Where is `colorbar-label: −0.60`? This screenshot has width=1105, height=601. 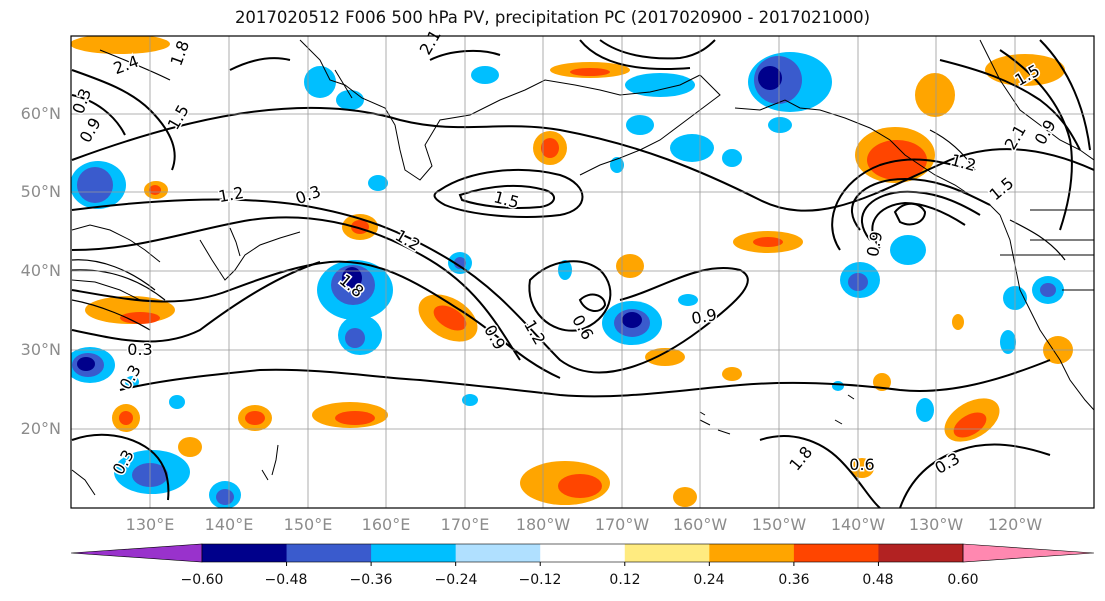 colorbar-label: −0.60 is located at coordinates (202, 580).